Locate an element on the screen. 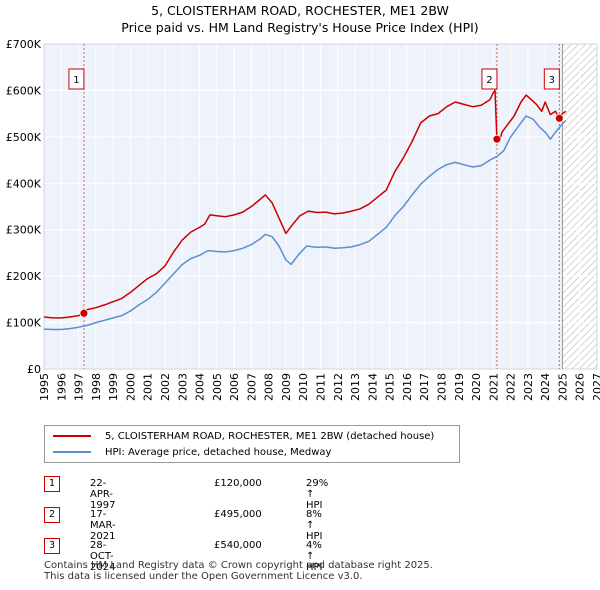 This screenshot has width=600, height=590. sale-date: 28-OCT-2024 is located at coordinates (103, 556).